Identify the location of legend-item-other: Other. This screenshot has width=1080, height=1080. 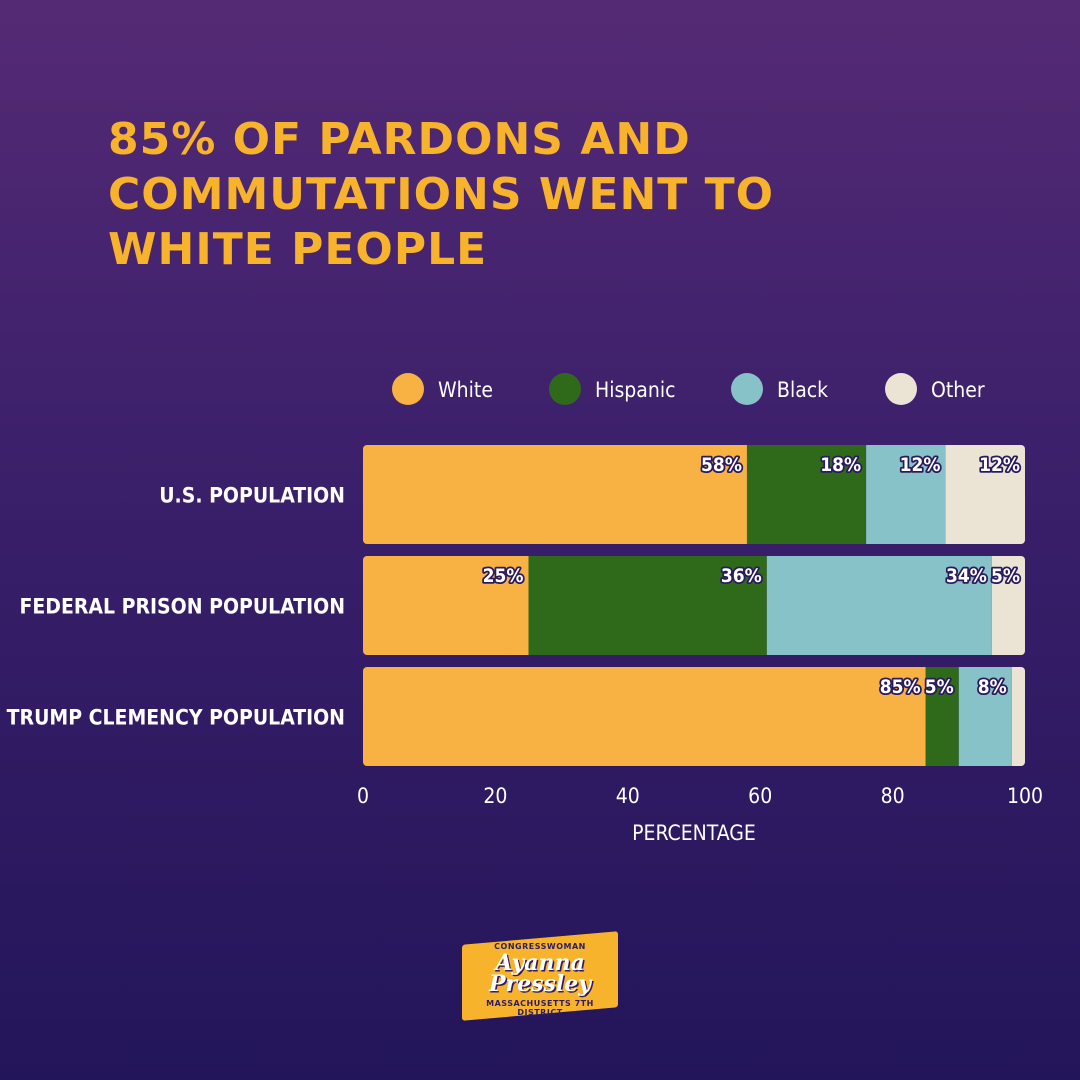
(935, 389).